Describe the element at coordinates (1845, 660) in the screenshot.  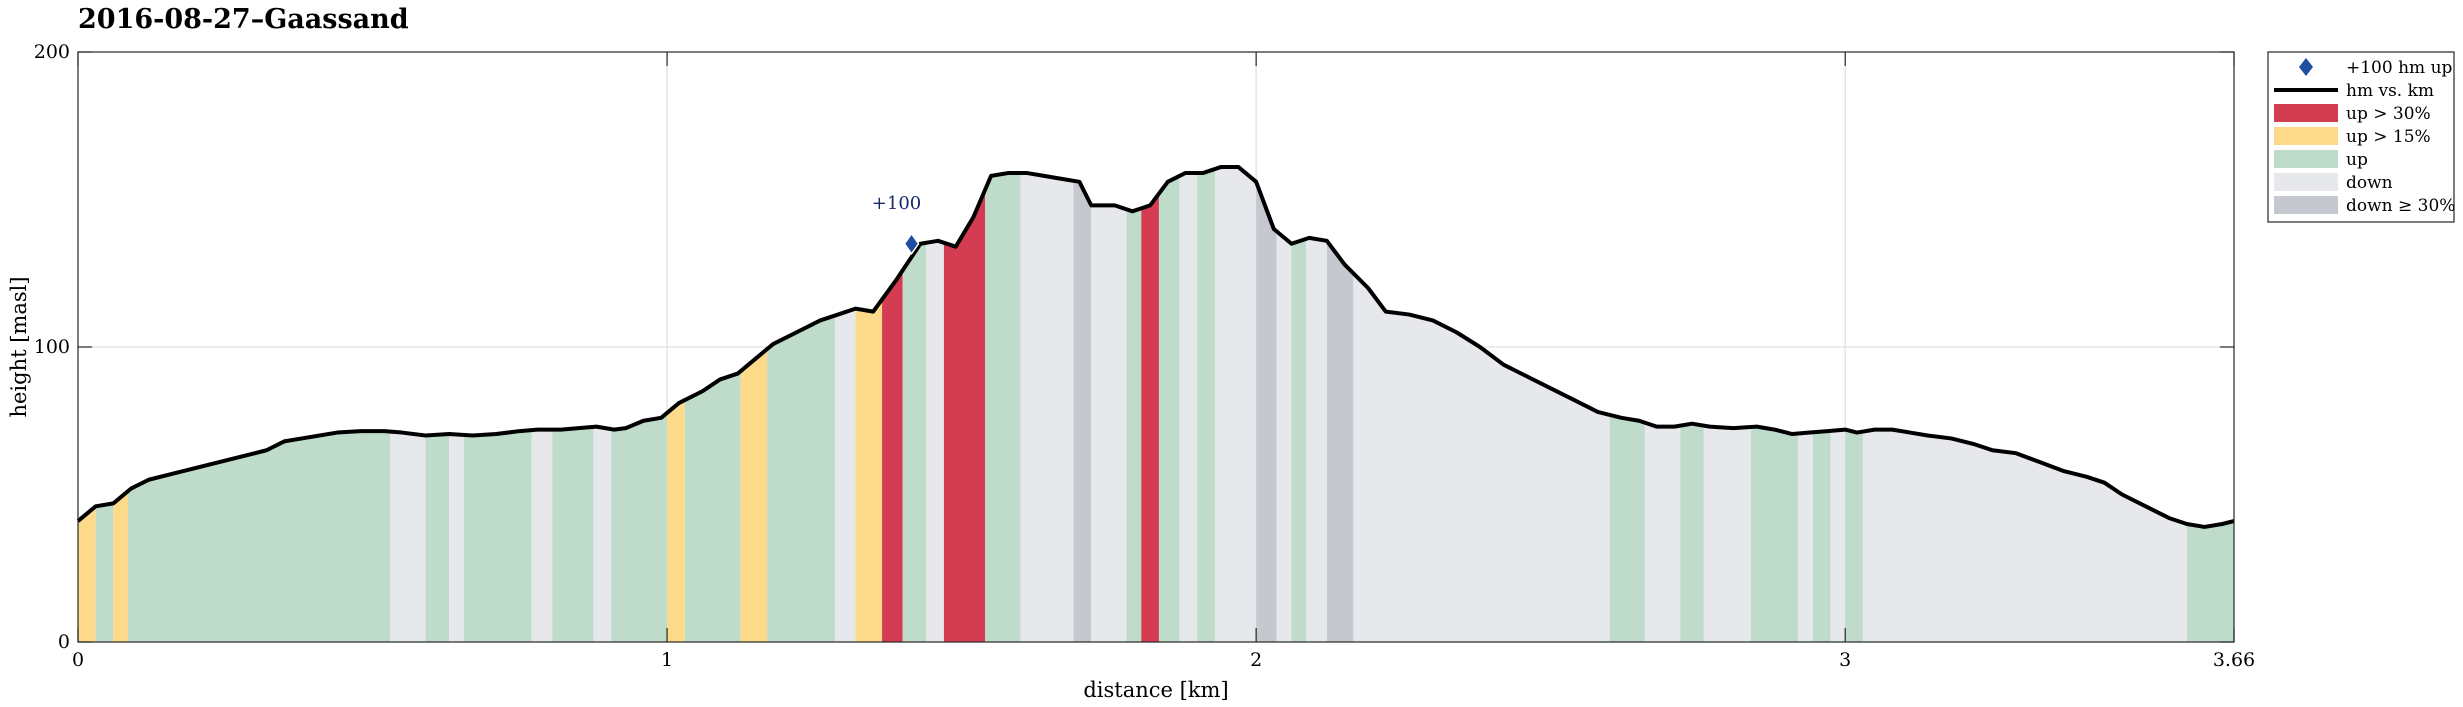
I see `x-tick-label: 3` at that location.